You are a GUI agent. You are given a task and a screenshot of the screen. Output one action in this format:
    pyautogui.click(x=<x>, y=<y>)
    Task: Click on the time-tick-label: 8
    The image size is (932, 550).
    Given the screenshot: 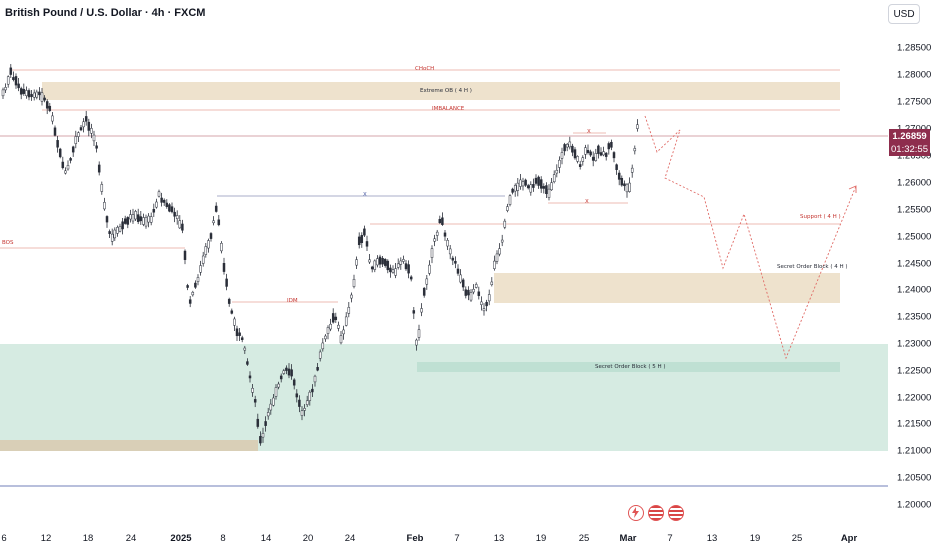 What is the action you would take?
    pyautogui.click(x=223, y=538)
    